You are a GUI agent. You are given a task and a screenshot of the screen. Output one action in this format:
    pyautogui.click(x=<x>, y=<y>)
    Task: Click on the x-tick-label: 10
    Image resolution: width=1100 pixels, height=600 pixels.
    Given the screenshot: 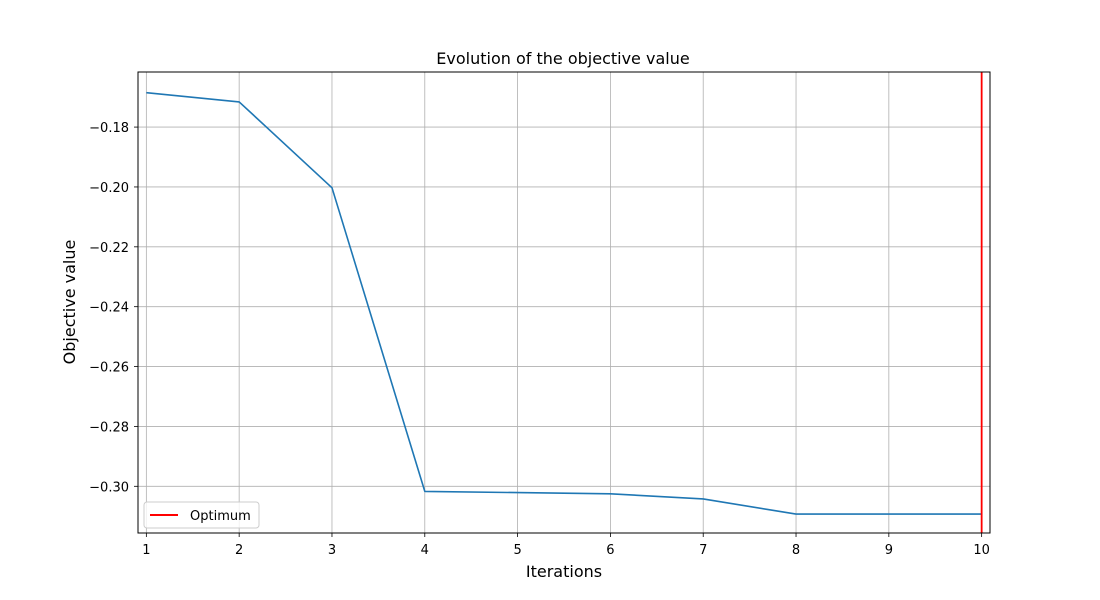 What is the action you would take?
    pyautogui.click(x=981, y=550)
    